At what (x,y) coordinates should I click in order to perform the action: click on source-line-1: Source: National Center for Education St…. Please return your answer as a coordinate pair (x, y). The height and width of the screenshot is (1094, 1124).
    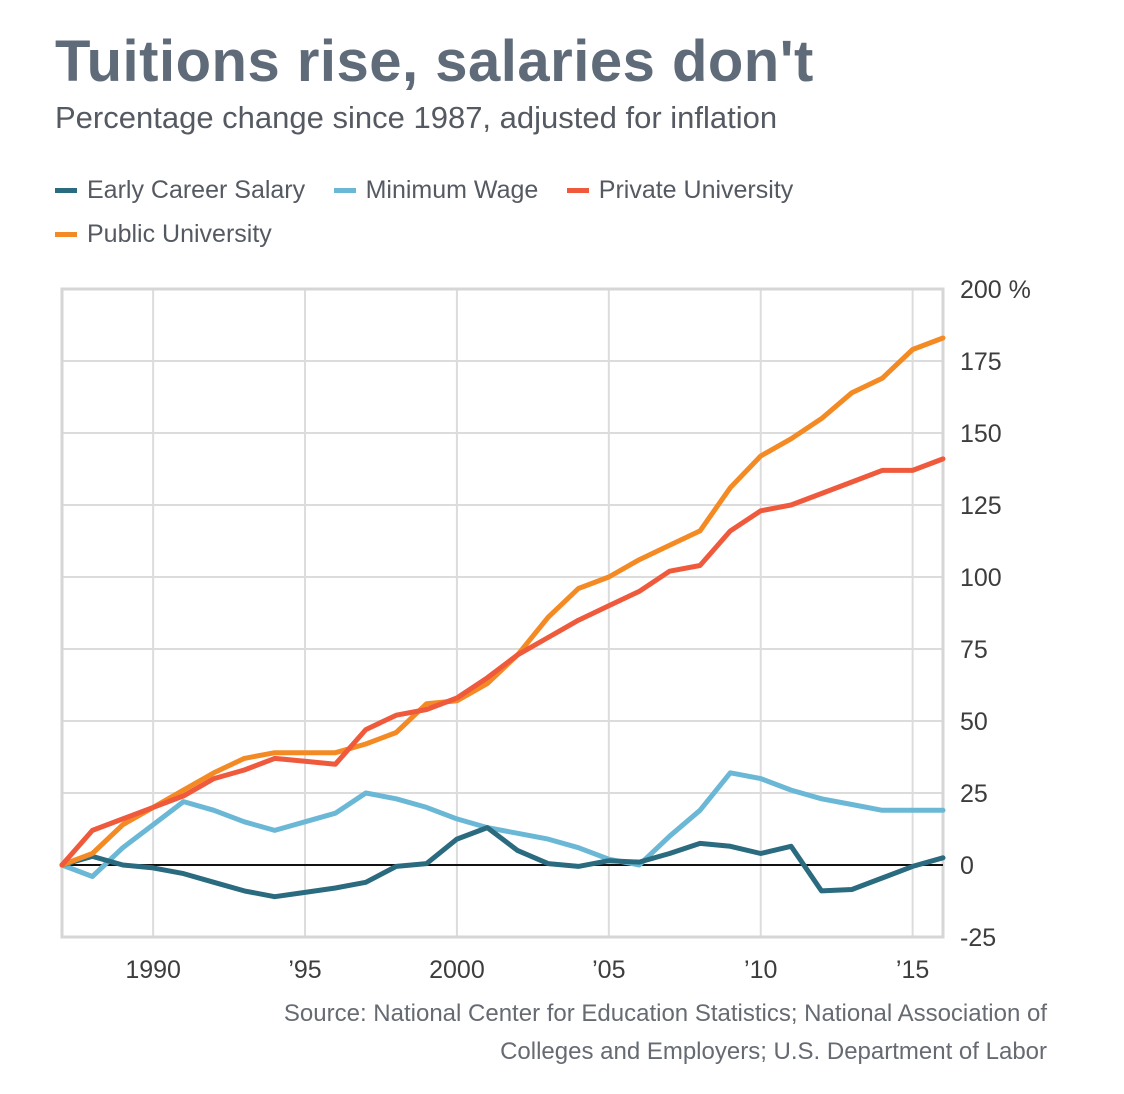
    Looking at the image, I should click on (665, 1013).